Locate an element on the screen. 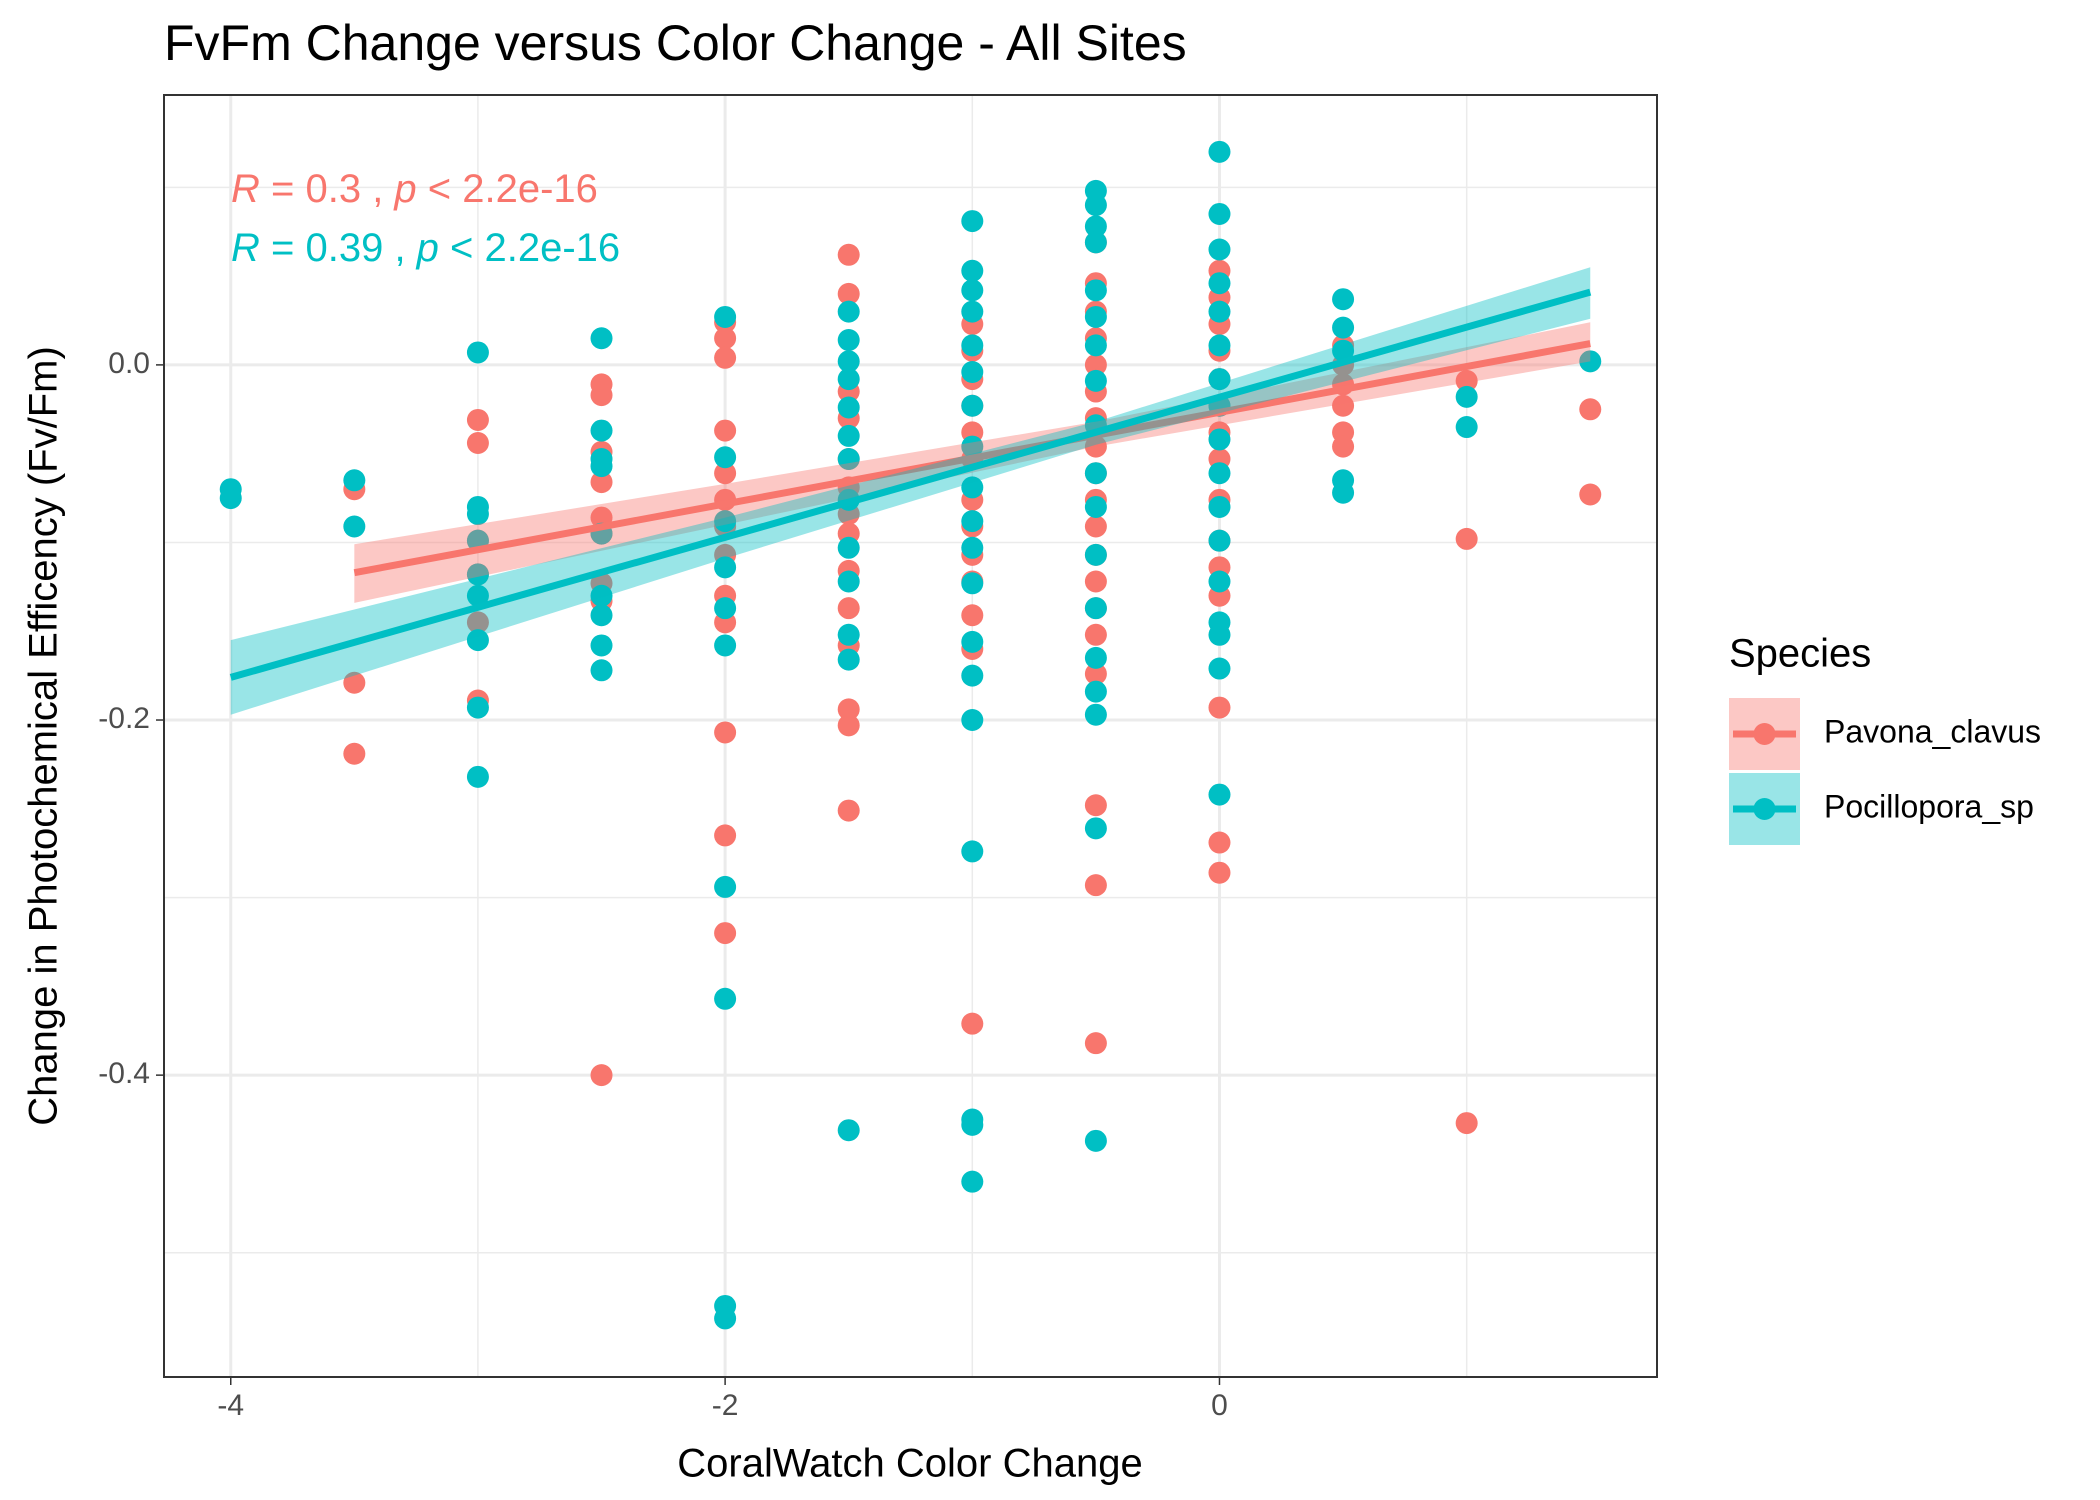  fit-line is located at coordinates (972, 458).